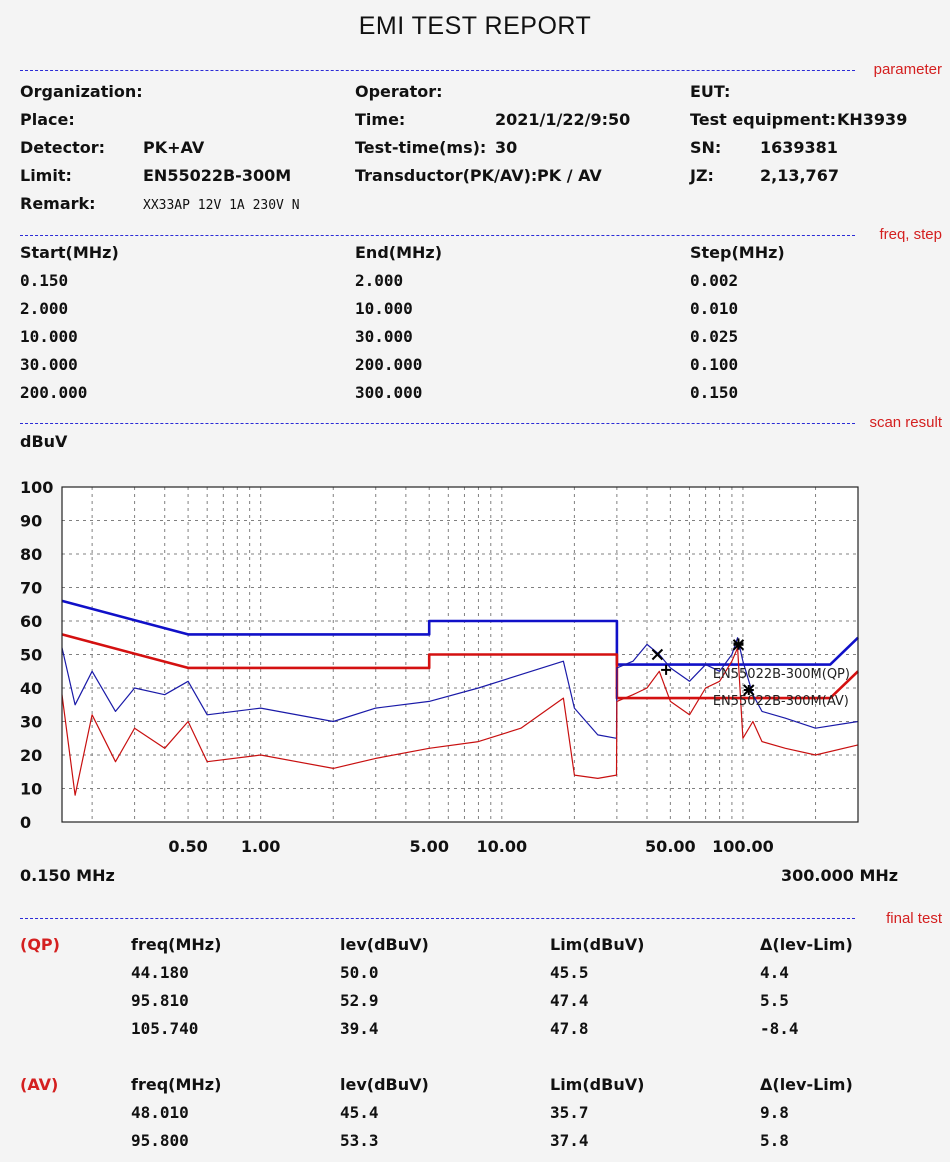  I want to click on detector-value: PK+AV, so click(174, 147).